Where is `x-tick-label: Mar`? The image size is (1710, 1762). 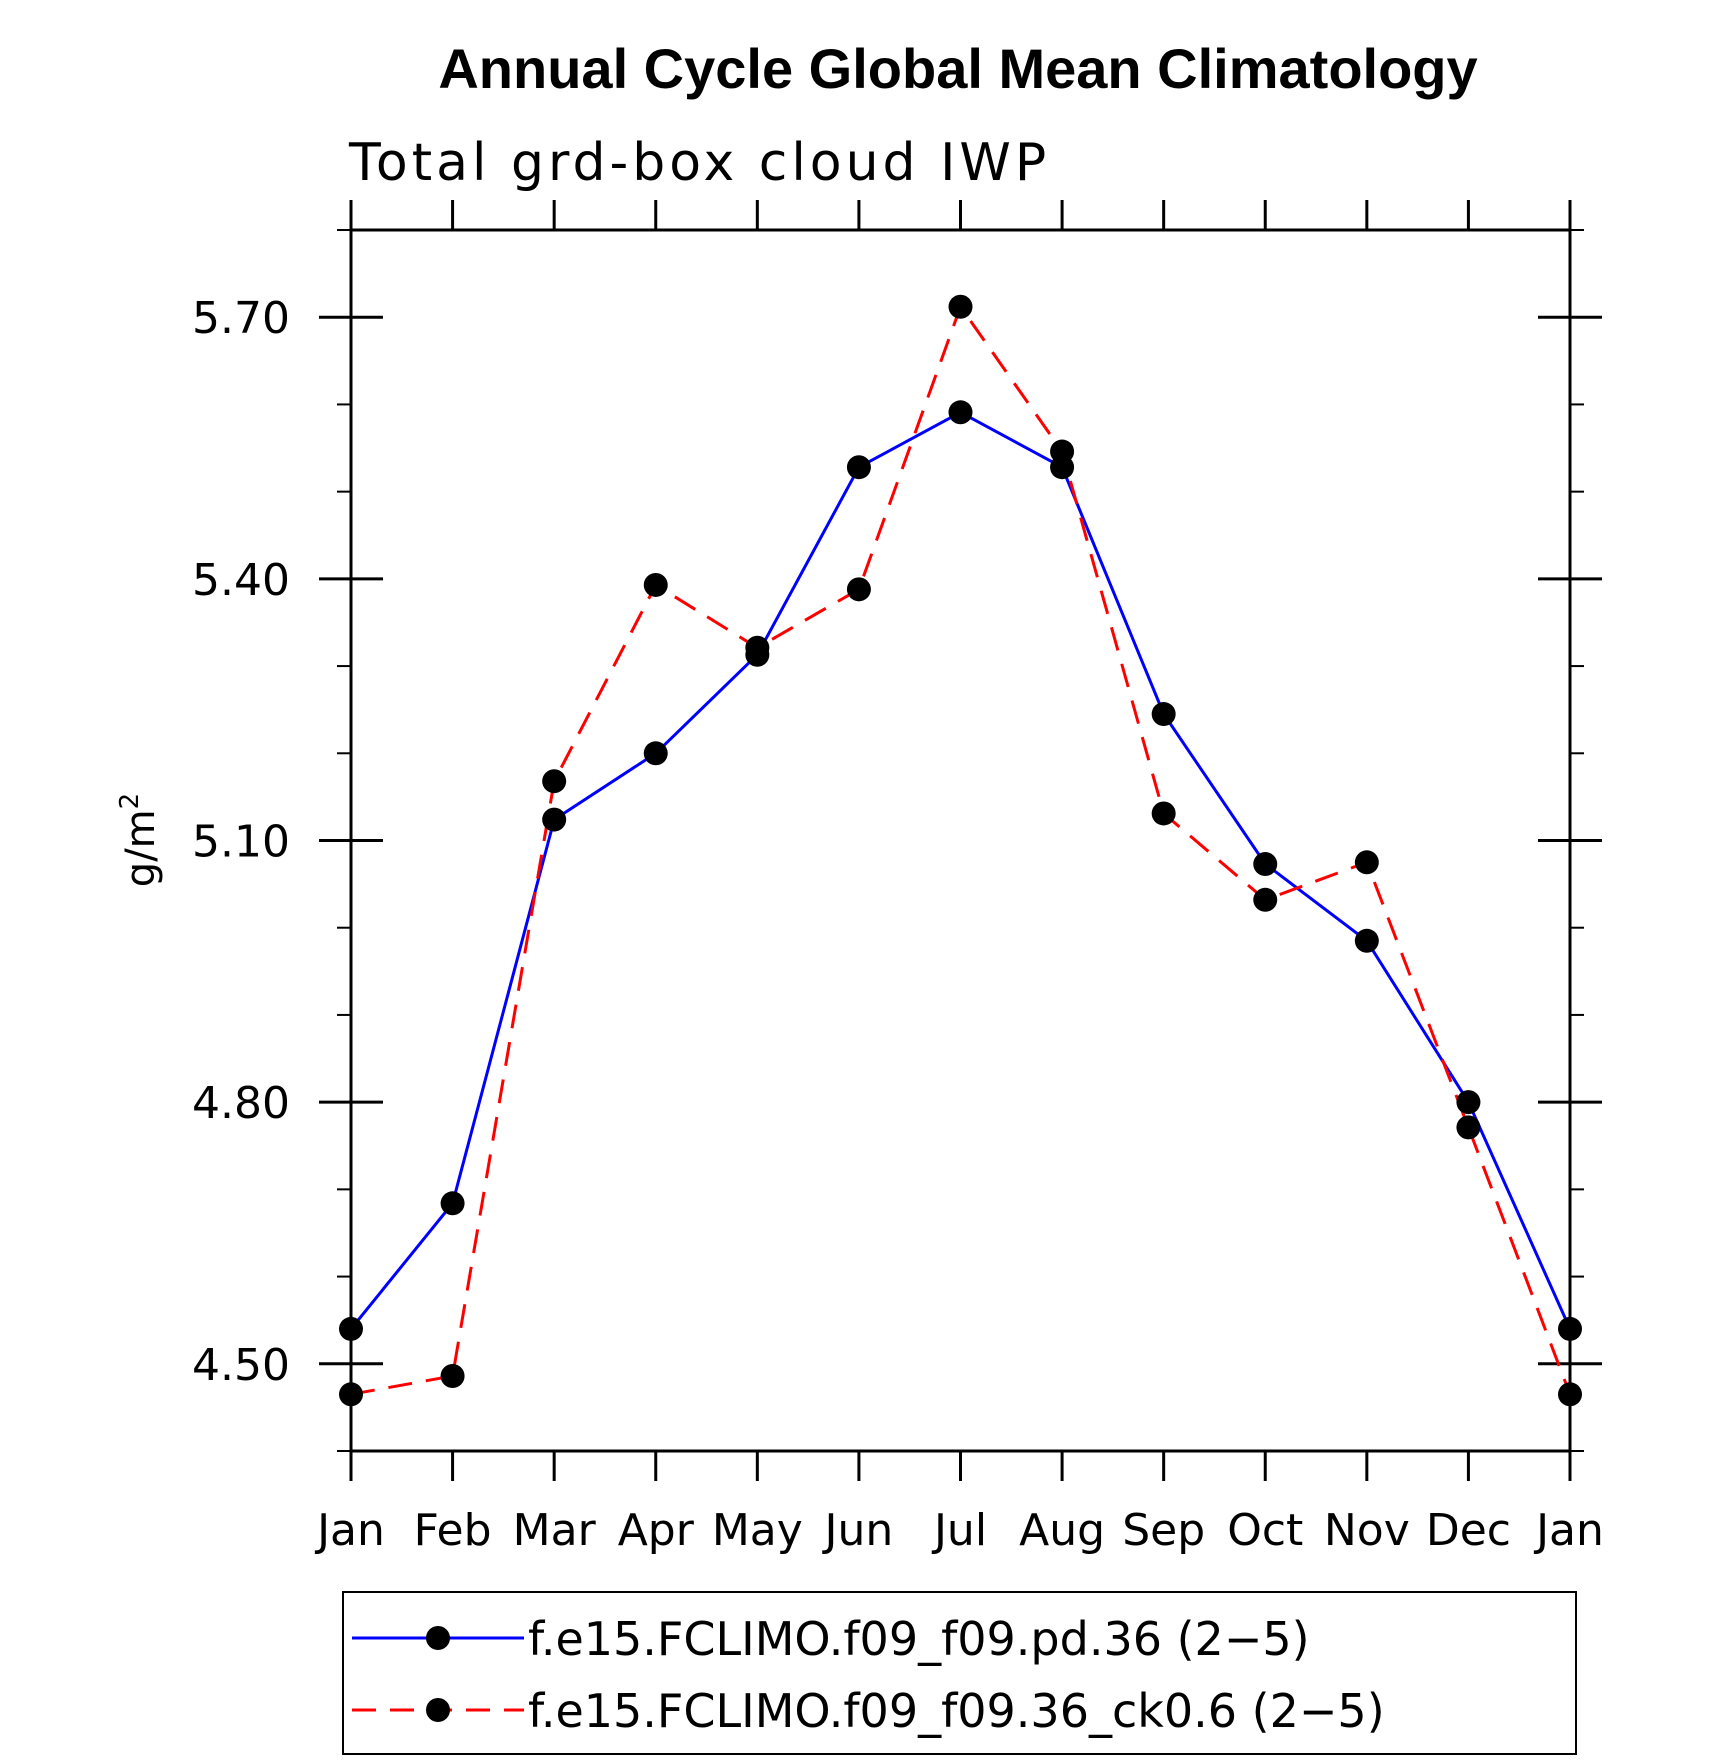 x-tick-label: Mar is located at coordinates (555, 1530).